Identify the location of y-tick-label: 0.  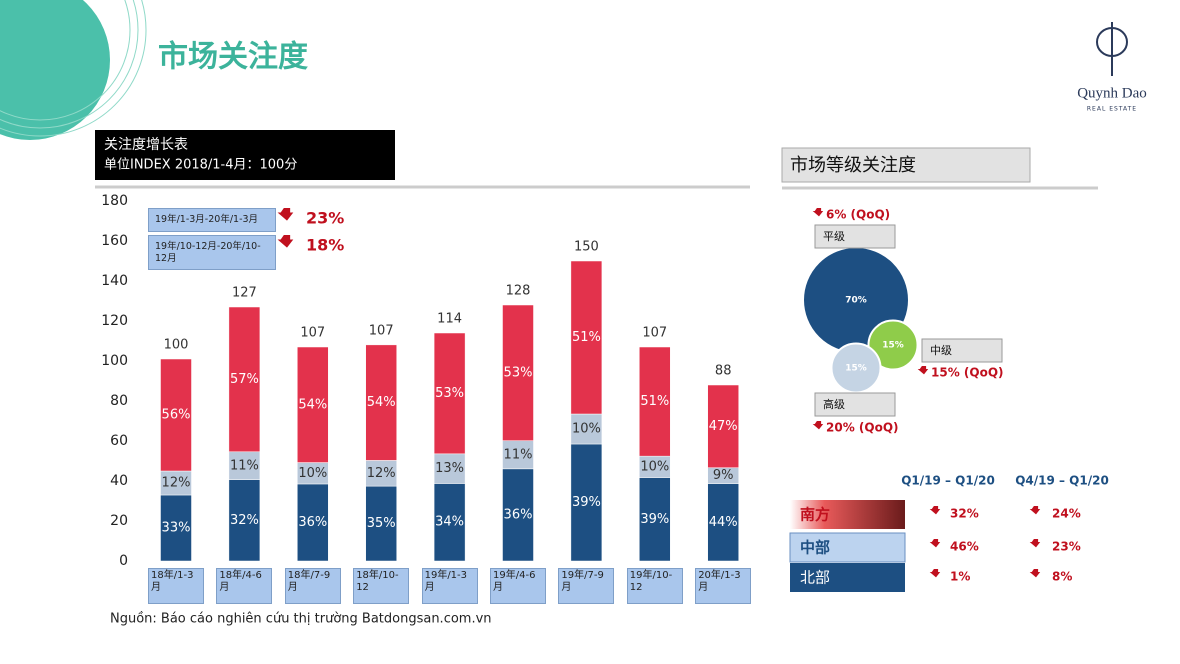
(123, 561).